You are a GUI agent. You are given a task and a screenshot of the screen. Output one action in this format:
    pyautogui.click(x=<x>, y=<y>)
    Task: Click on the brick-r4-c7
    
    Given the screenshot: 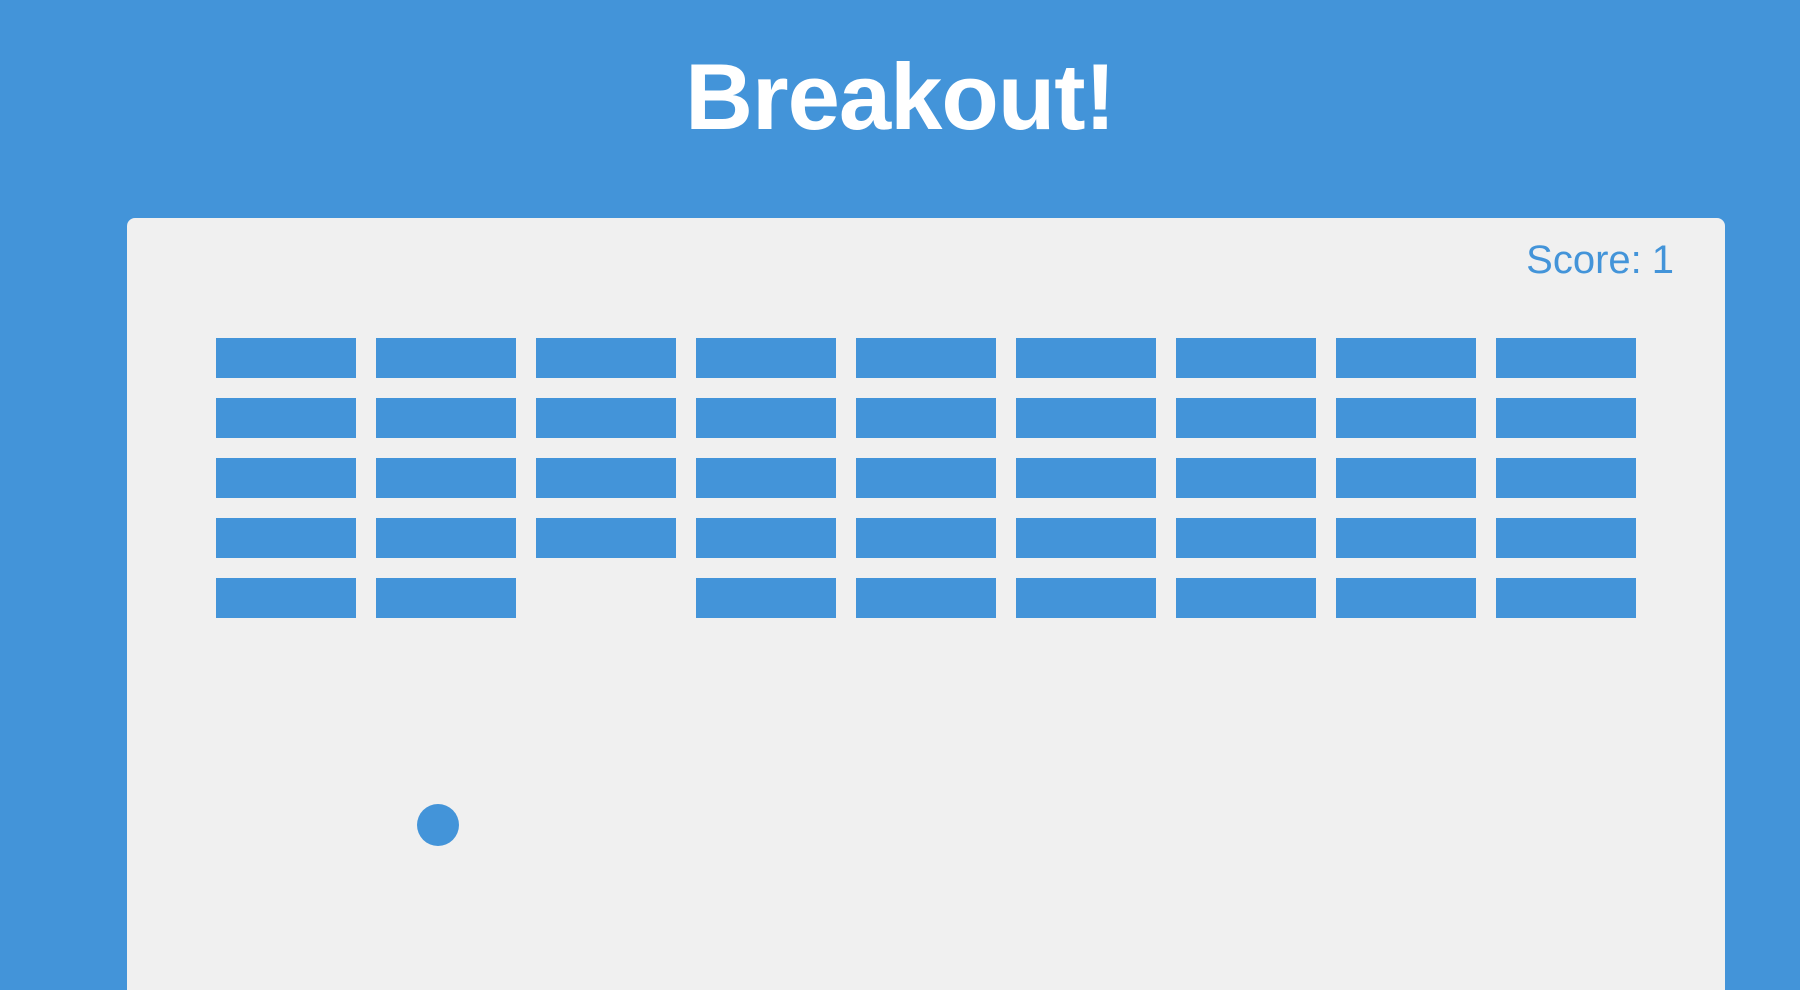 What is the action you would take?
    pyautogui.click(x=1246, y=538)
    